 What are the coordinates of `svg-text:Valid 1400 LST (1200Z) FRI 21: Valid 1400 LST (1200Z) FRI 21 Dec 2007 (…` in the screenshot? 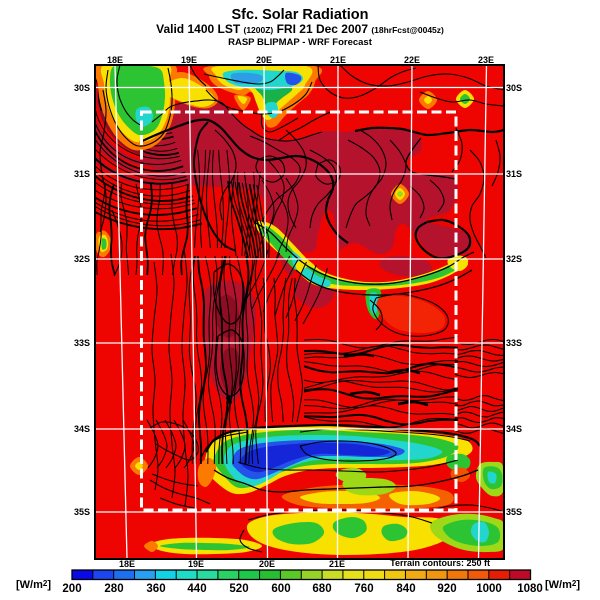 It's located at (300, 29).